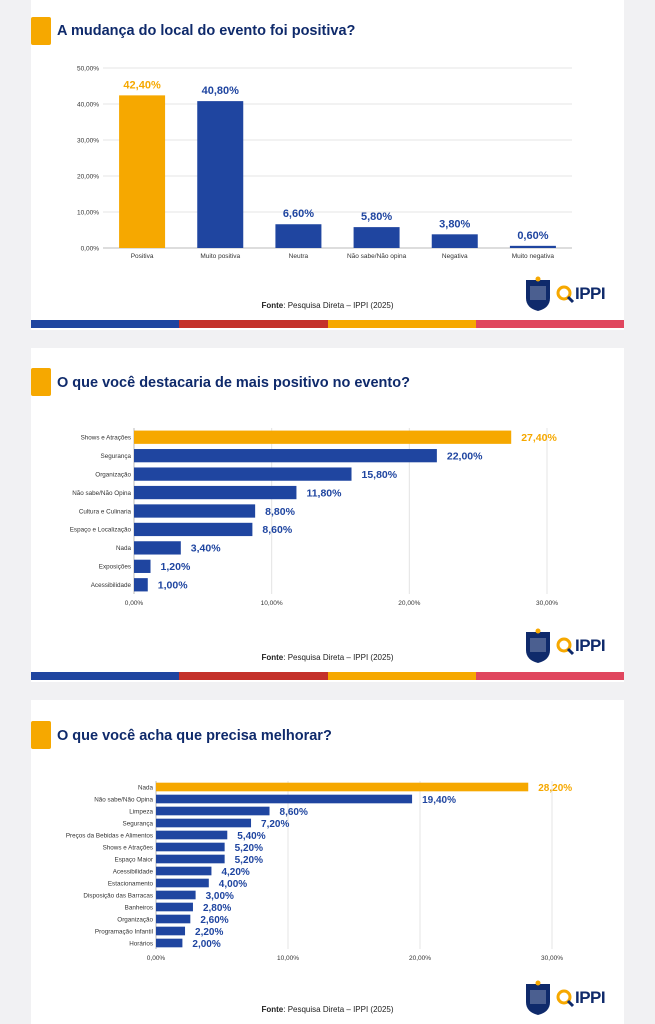 The width and height of the screenshot is (655, 1024). I want to click on category-label: Estacionamento, so click(131, 883).